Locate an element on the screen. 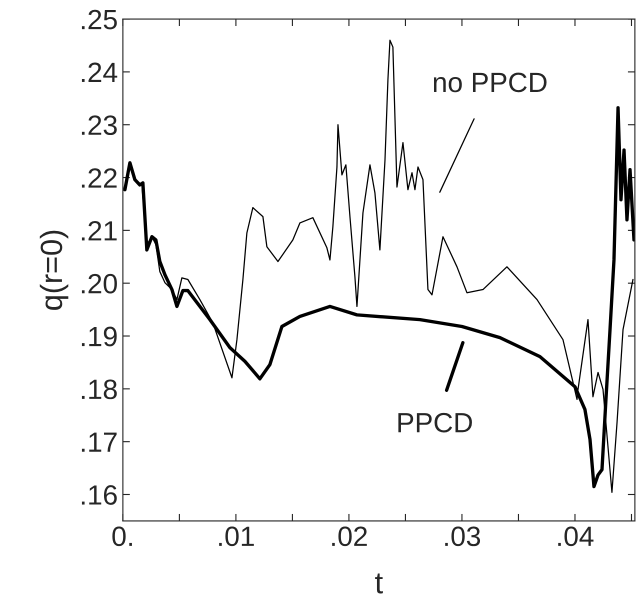 The image size is (640, 615). x-tick-label: .04 is located at coordinates (576, 536).